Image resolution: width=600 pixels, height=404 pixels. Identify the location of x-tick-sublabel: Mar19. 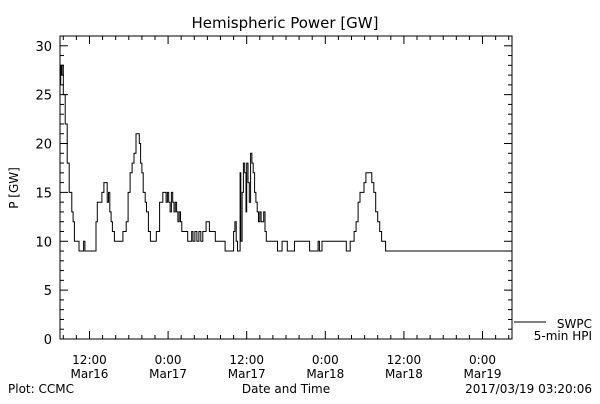
(483, 374).